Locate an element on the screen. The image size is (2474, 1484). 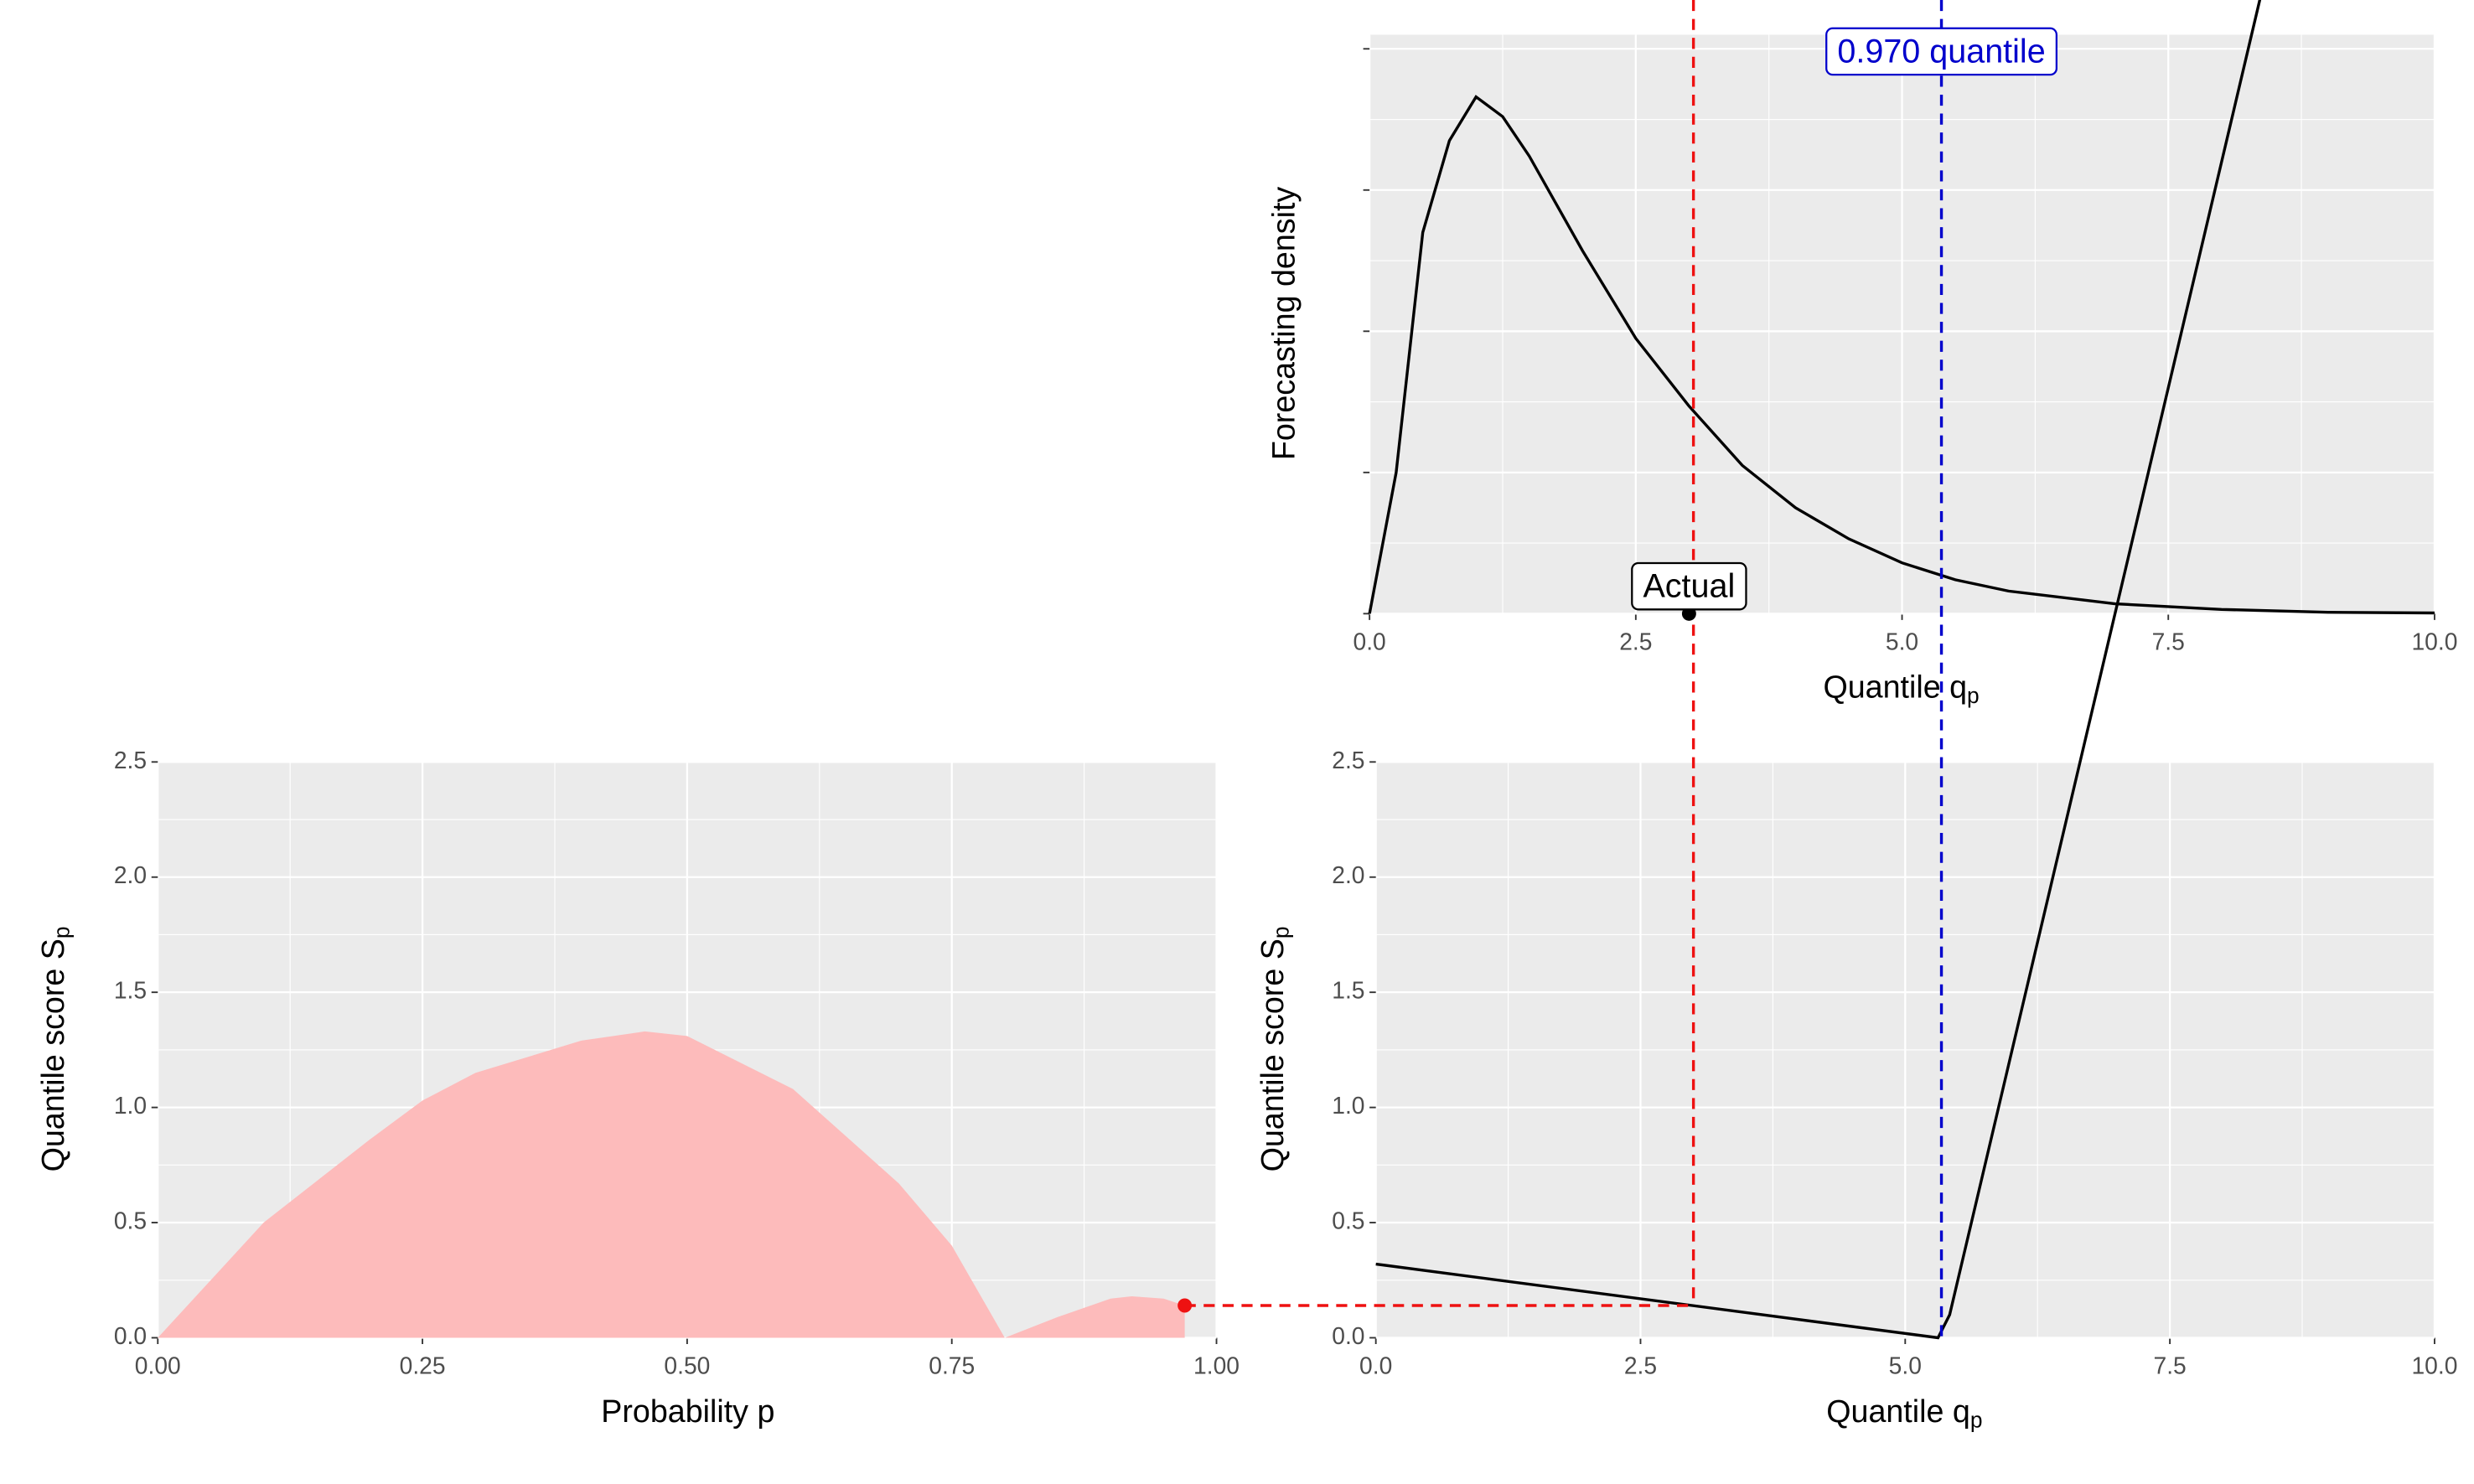
area is located at coordinates (672, 1184).